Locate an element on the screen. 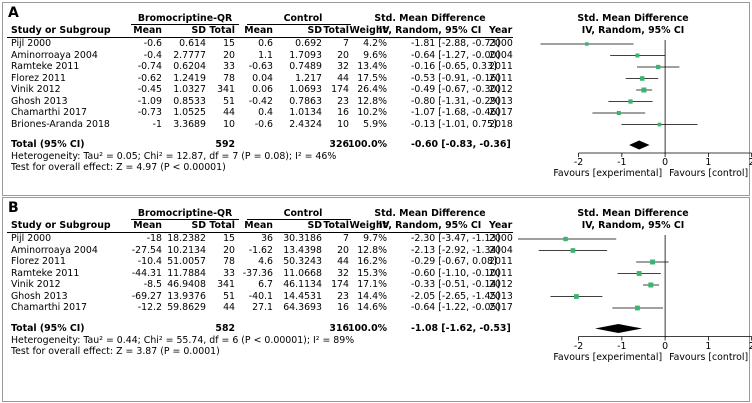 The image size is (752, 403). mean2-value: -40.1 is located at coordinates (260, 296).